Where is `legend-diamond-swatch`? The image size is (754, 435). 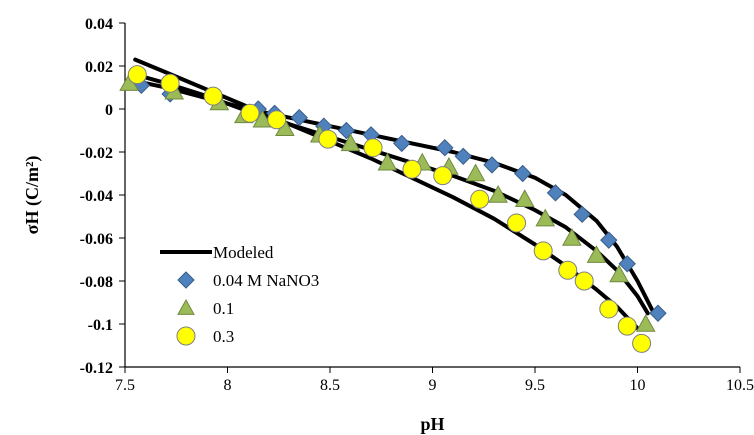 legend-diamond-swatch is located at coordinates (186, 280).